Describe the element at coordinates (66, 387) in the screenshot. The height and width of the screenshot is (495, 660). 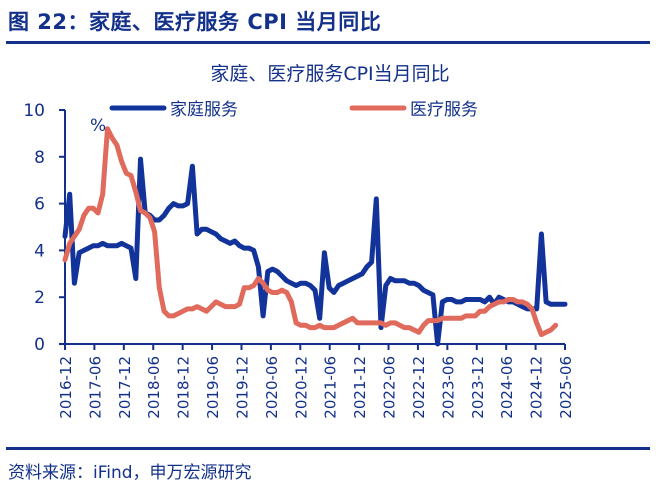
I see `x-tick-label: 2016-12` at that location.